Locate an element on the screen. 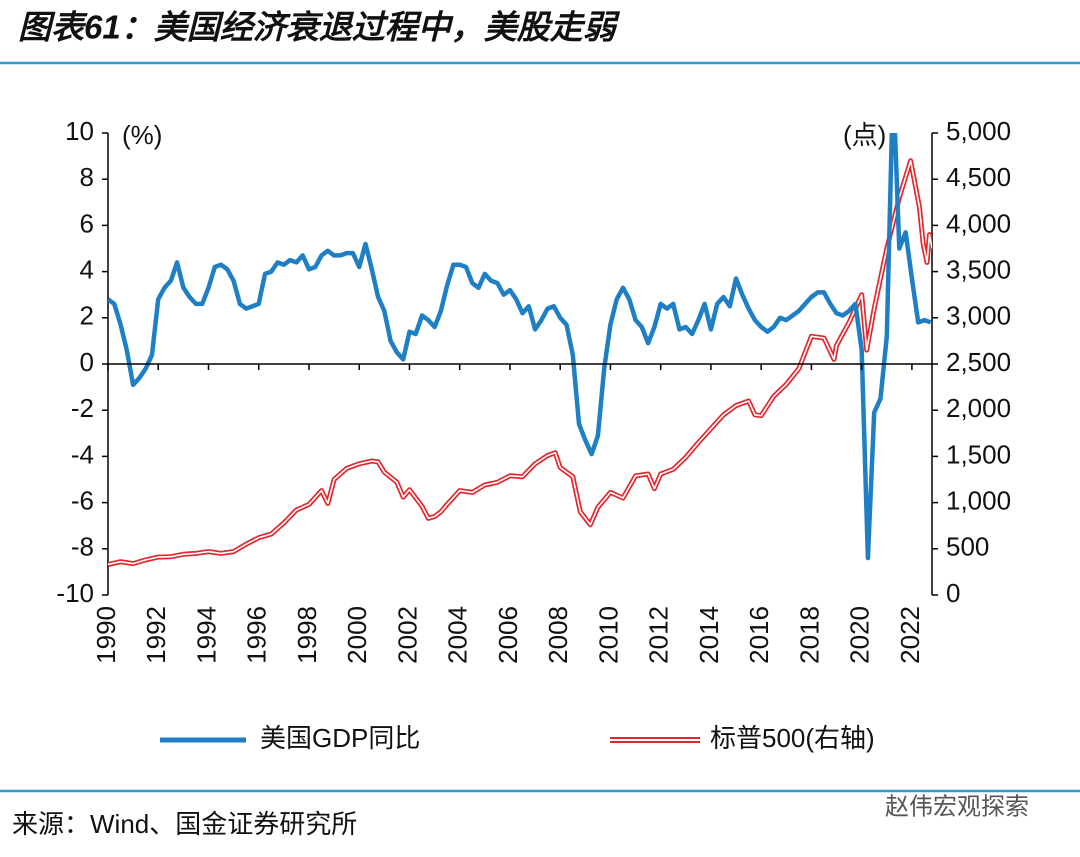  y-tick-label: -4 is located at coordinates (82, 454).